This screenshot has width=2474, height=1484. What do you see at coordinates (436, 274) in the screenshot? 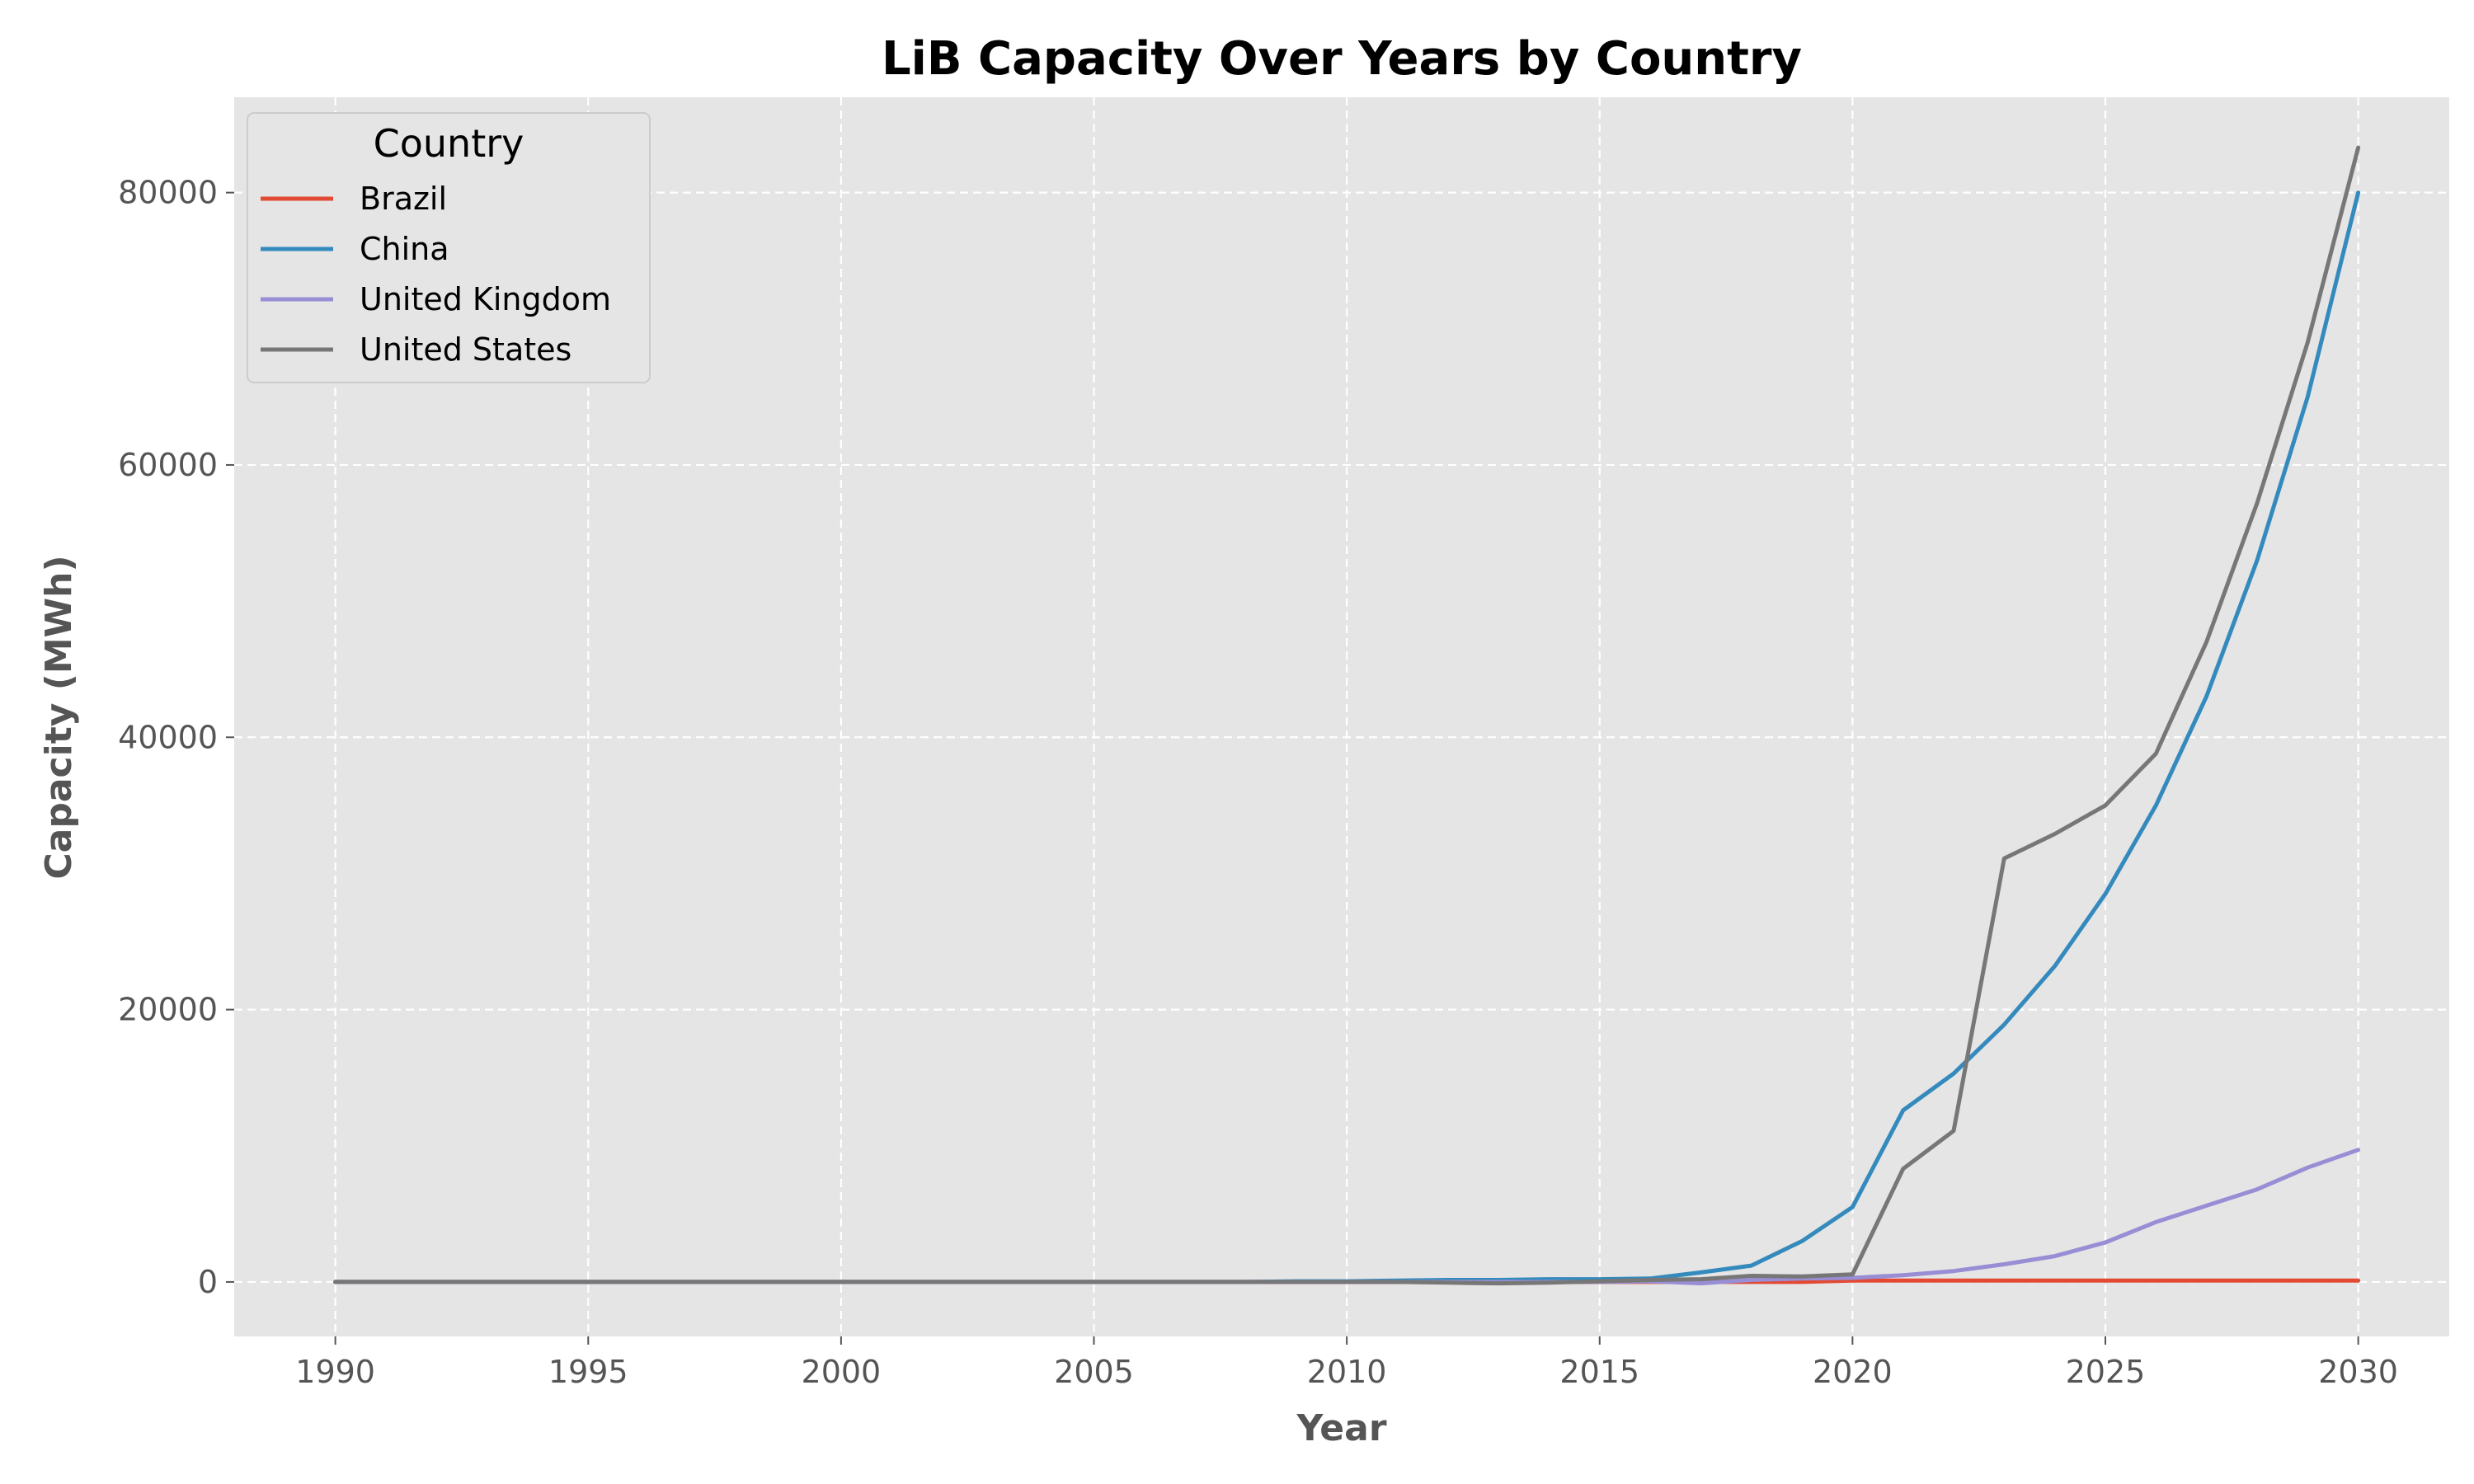
I see `legend-entries: Brazil China United Kingdom United States` at bounding box center [436, 274].